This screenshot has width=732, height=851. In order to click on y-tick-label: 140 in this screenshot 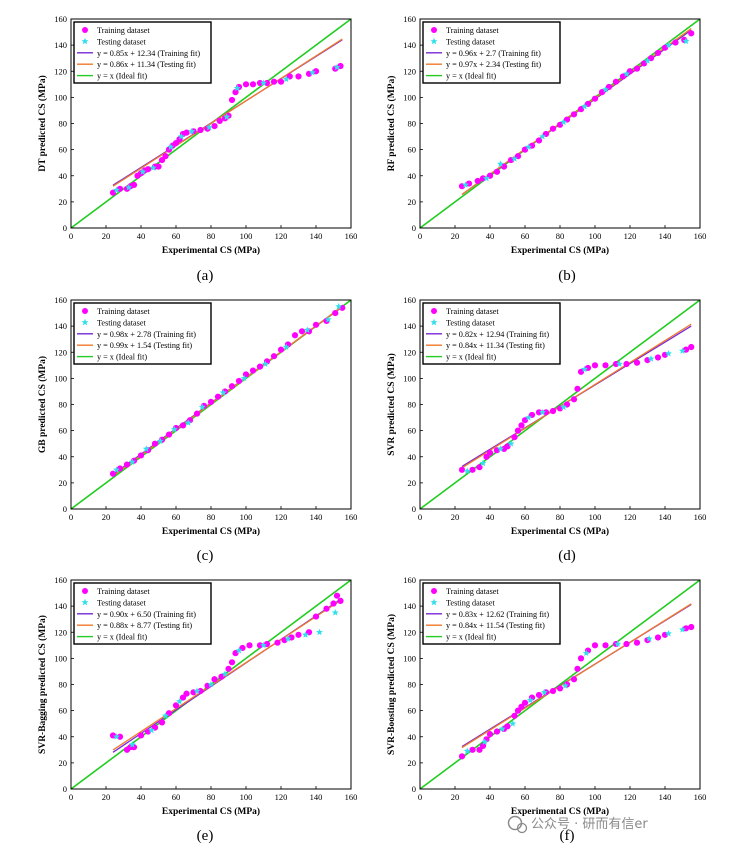, I will do `click(409, 606)`.